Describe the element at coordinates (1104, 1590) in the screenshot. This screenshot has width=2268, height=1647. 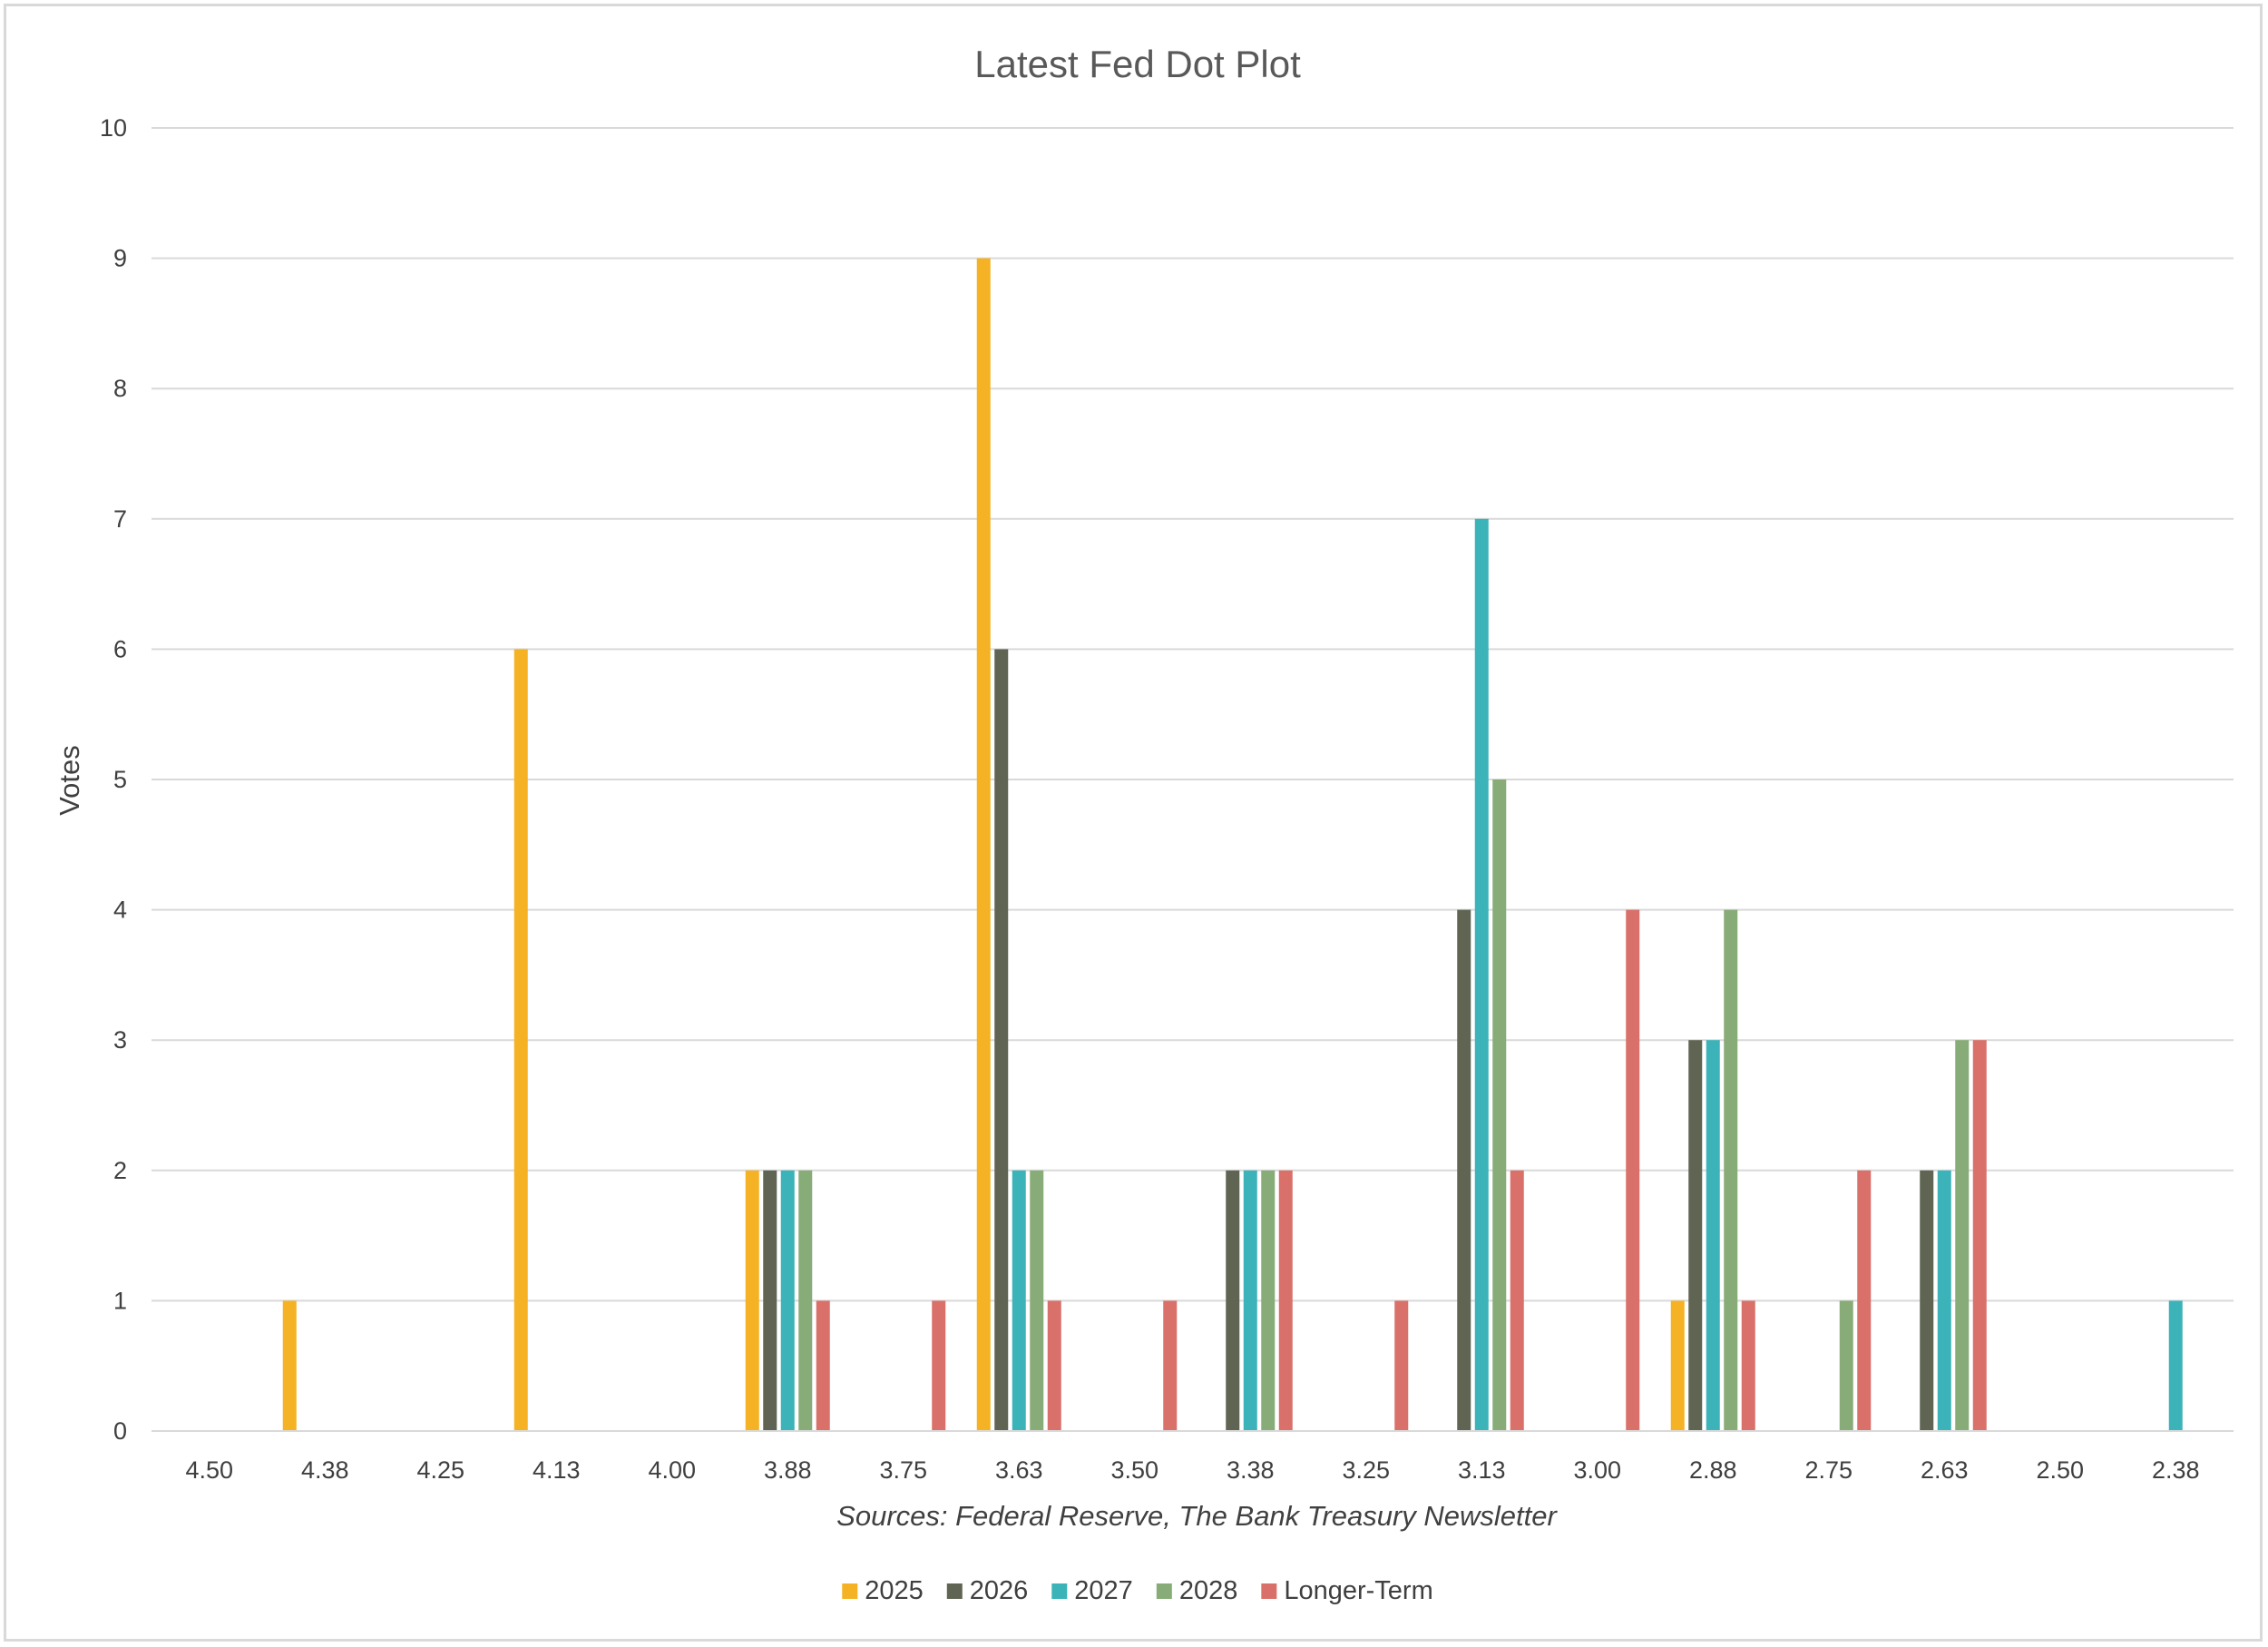
I see `legend-label: 2027` at that location.